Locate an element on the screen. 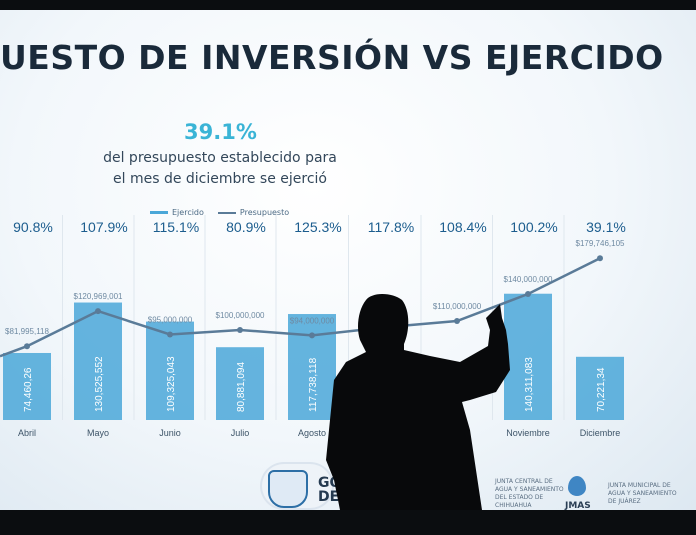  percent-label: 108.4% is located at coordinates (462, 227).